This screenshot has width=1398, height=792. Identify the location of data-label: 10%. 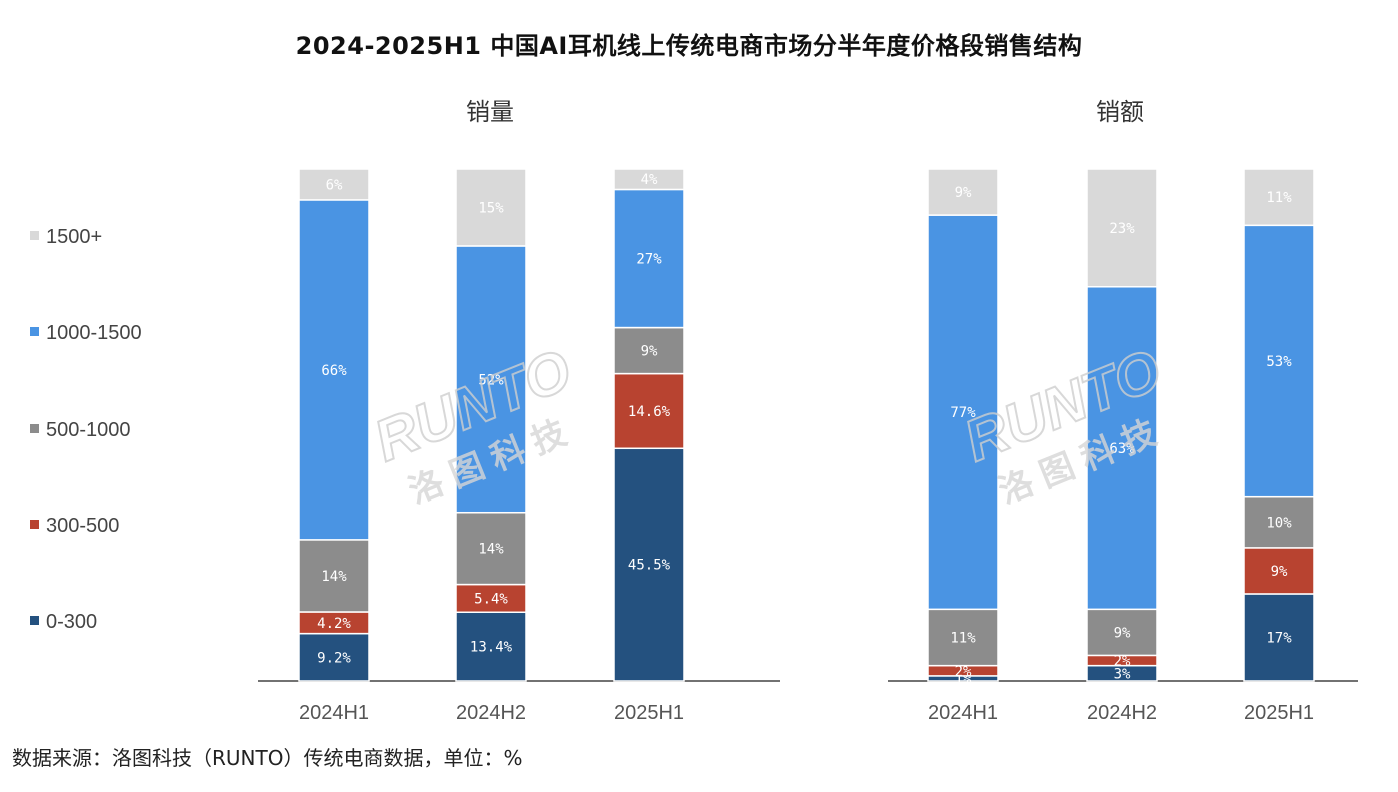
(1279, 523).